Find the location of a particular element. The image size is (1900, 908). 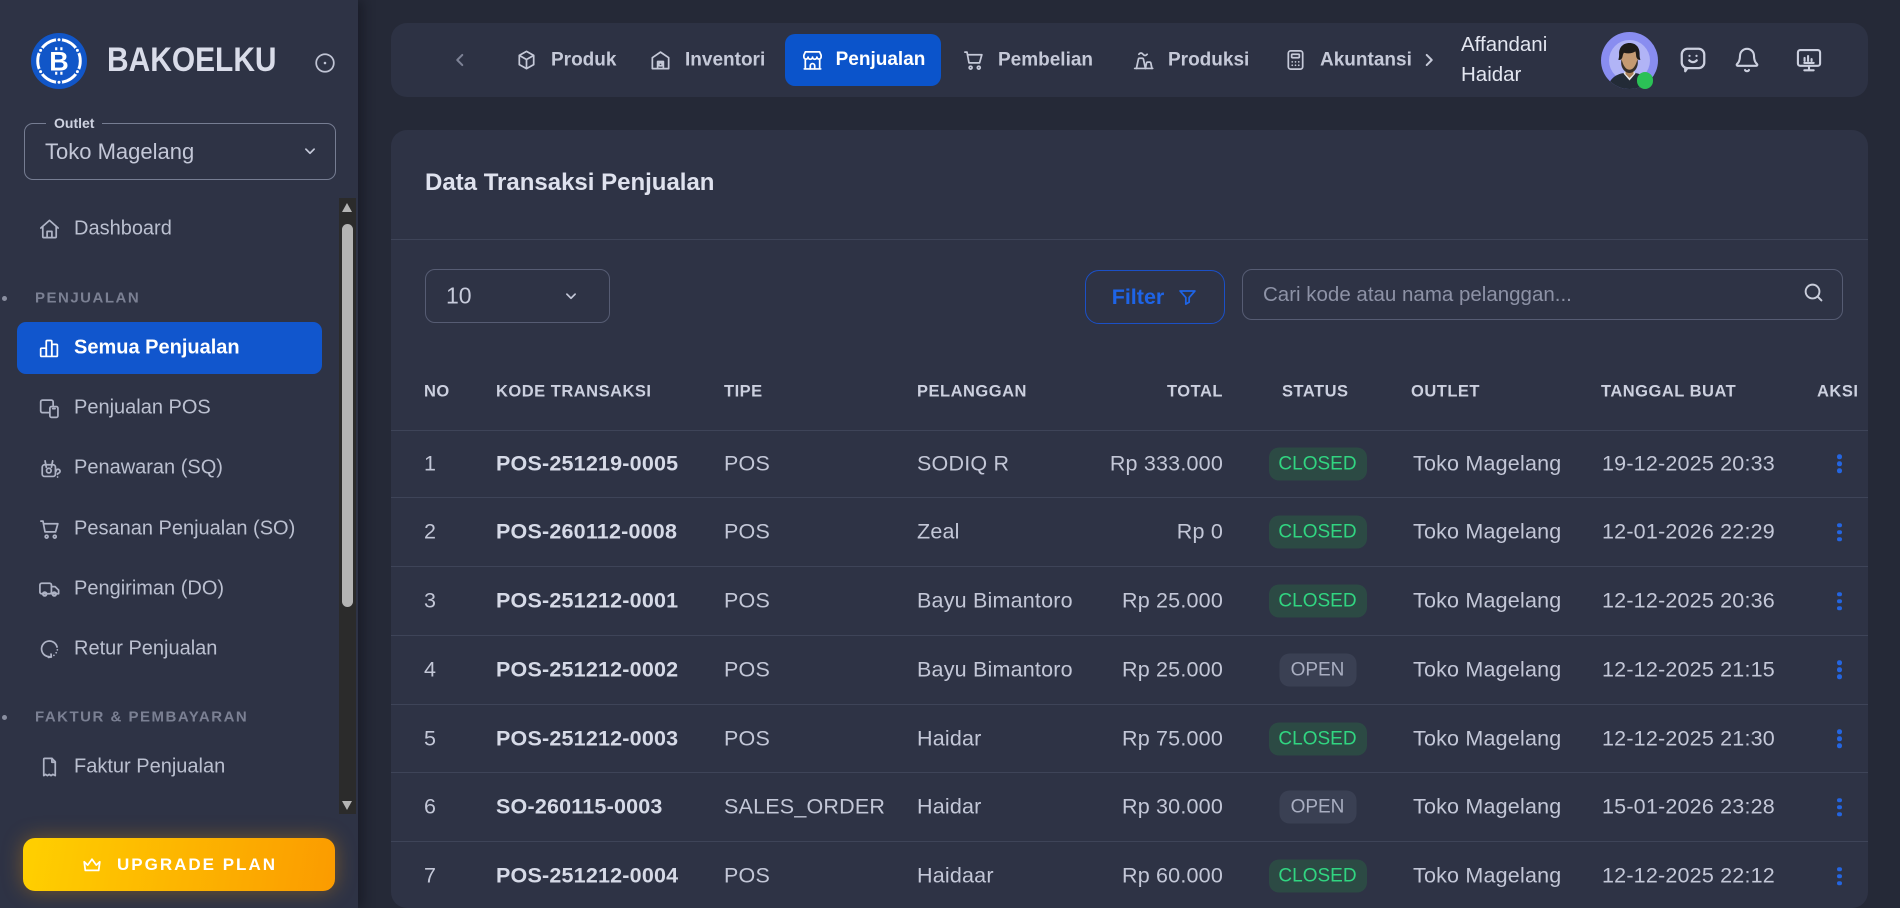

svg-text: B is located at coordinates (59, 62).